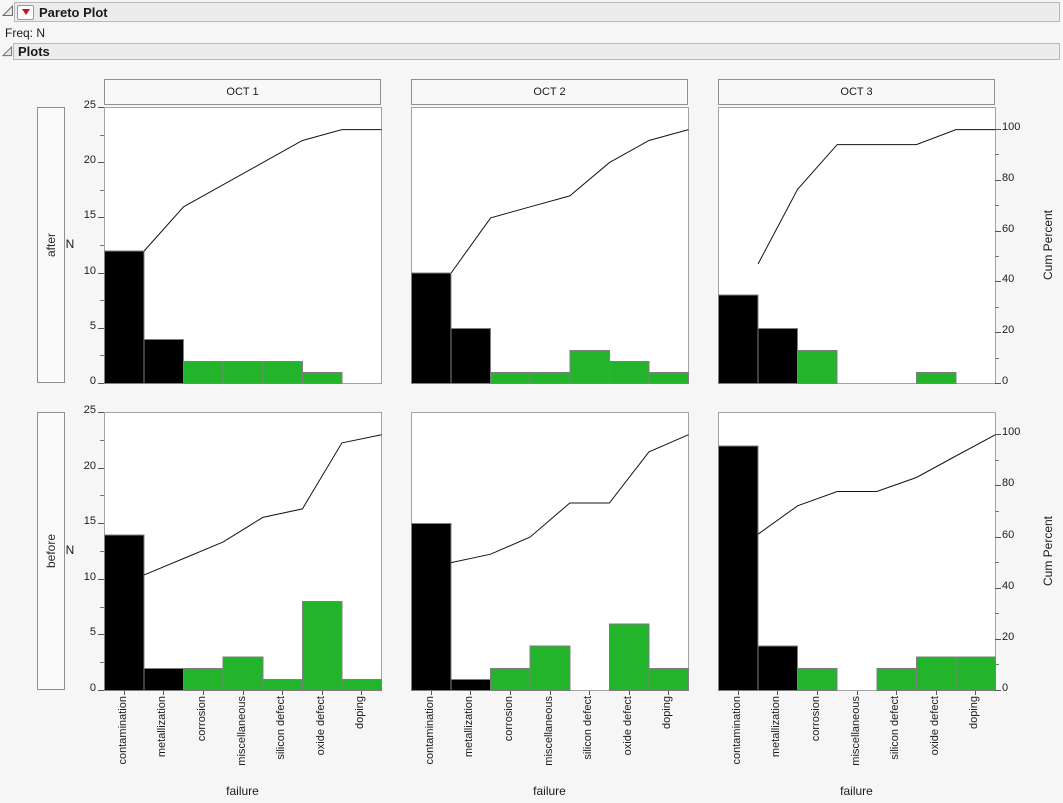  I want to click on subplot-after-oct2, so click(550, 246).